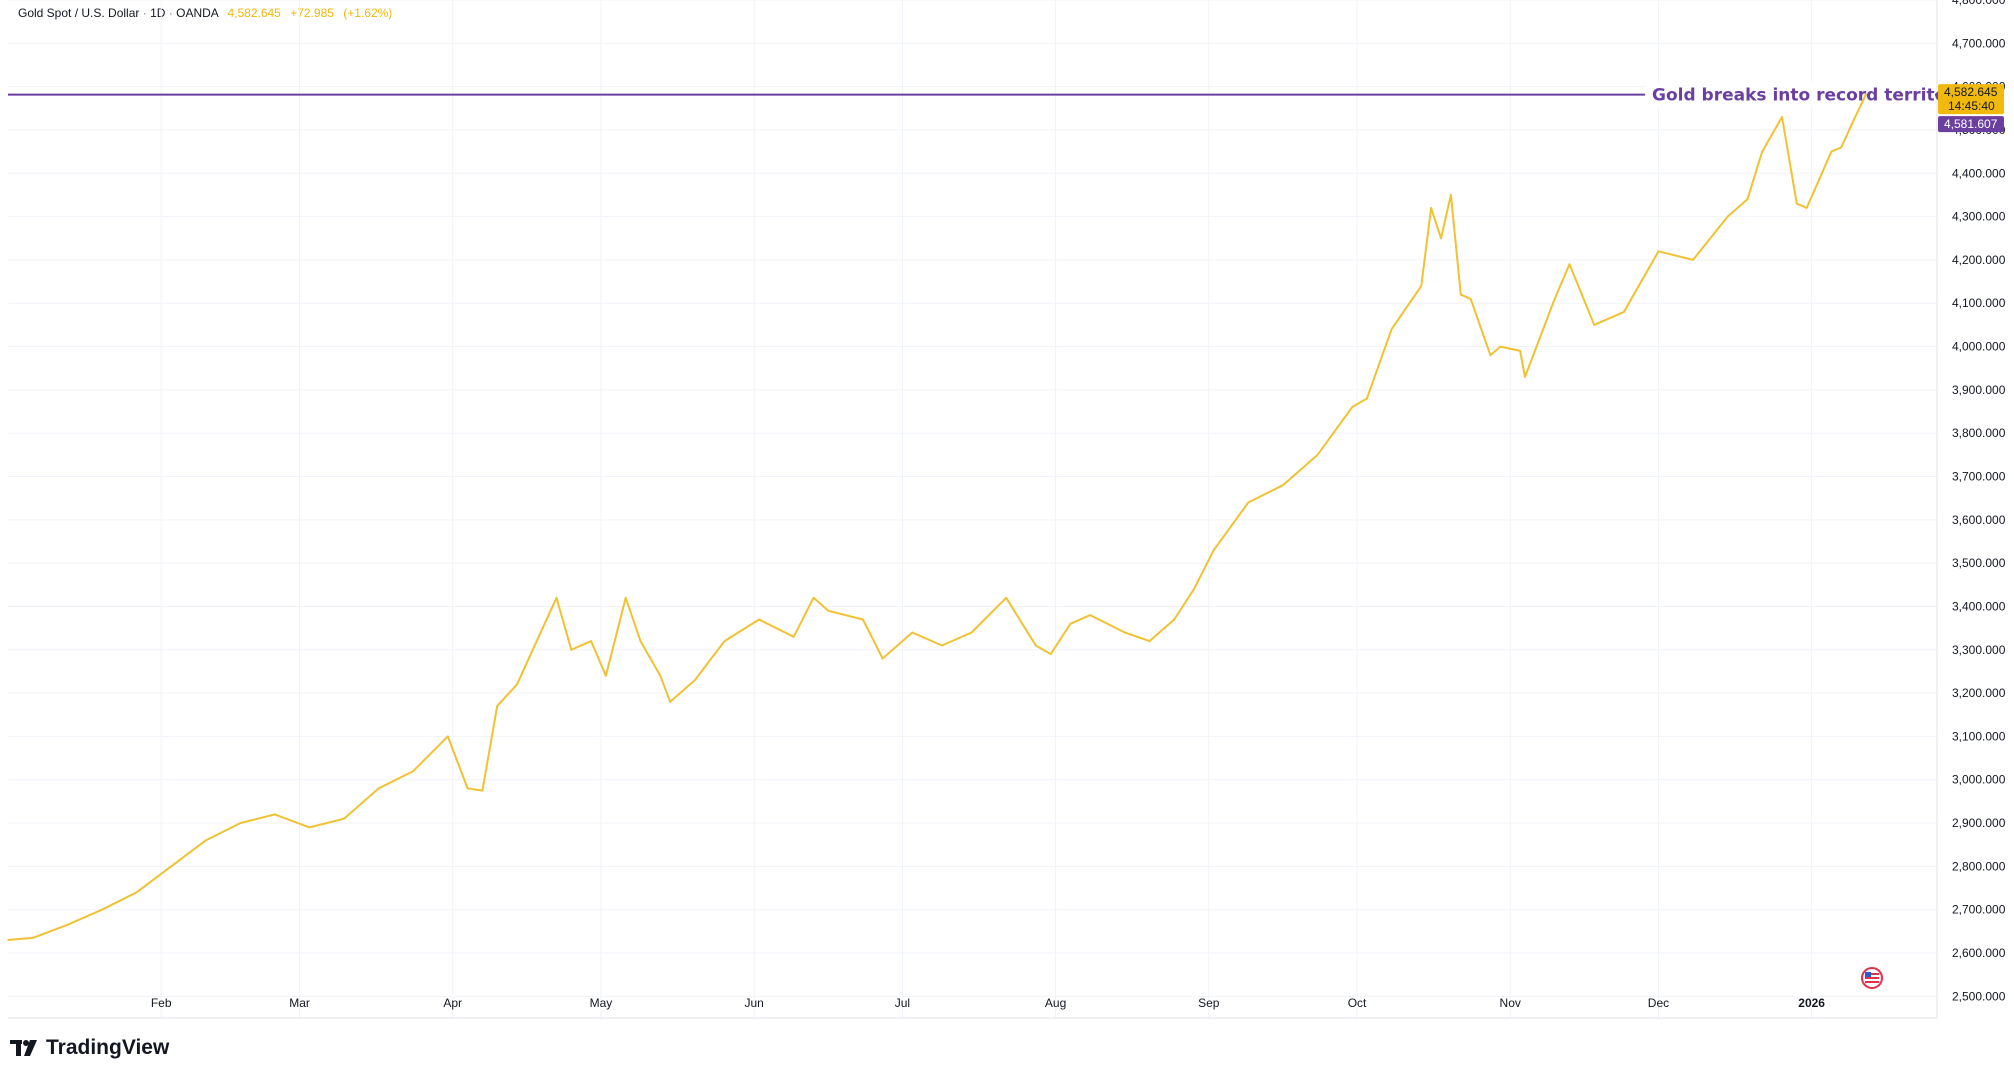 The height and width of the screenshot is (1075, 2014). I want to click on line-price-badge, so click(1971, 124).